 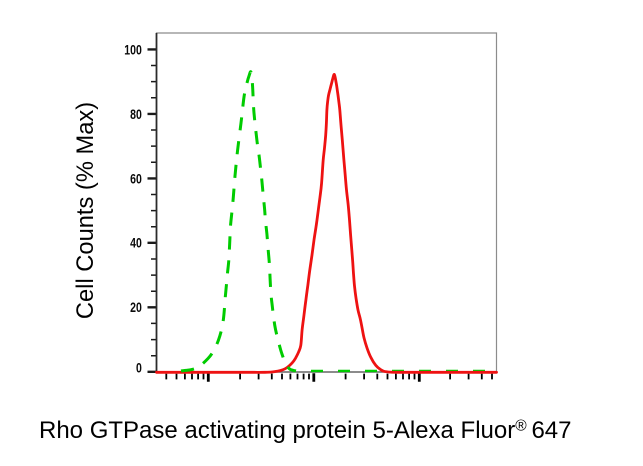 What do you see at coordinates (136, 308) in the screenshot?
I see `svg-text: 20` at bounding box center [136, 308].